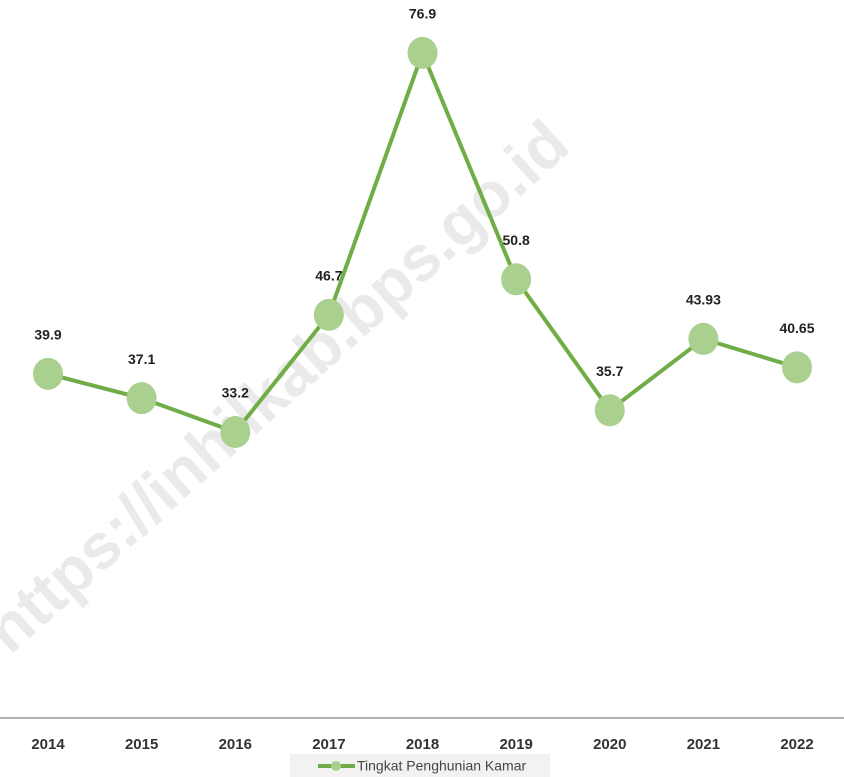 The width and height of the screenshot is (844, 777). Describe the element at coordinates (422, 14) in the screenshot. I see `data-label: 76.9` at that location.